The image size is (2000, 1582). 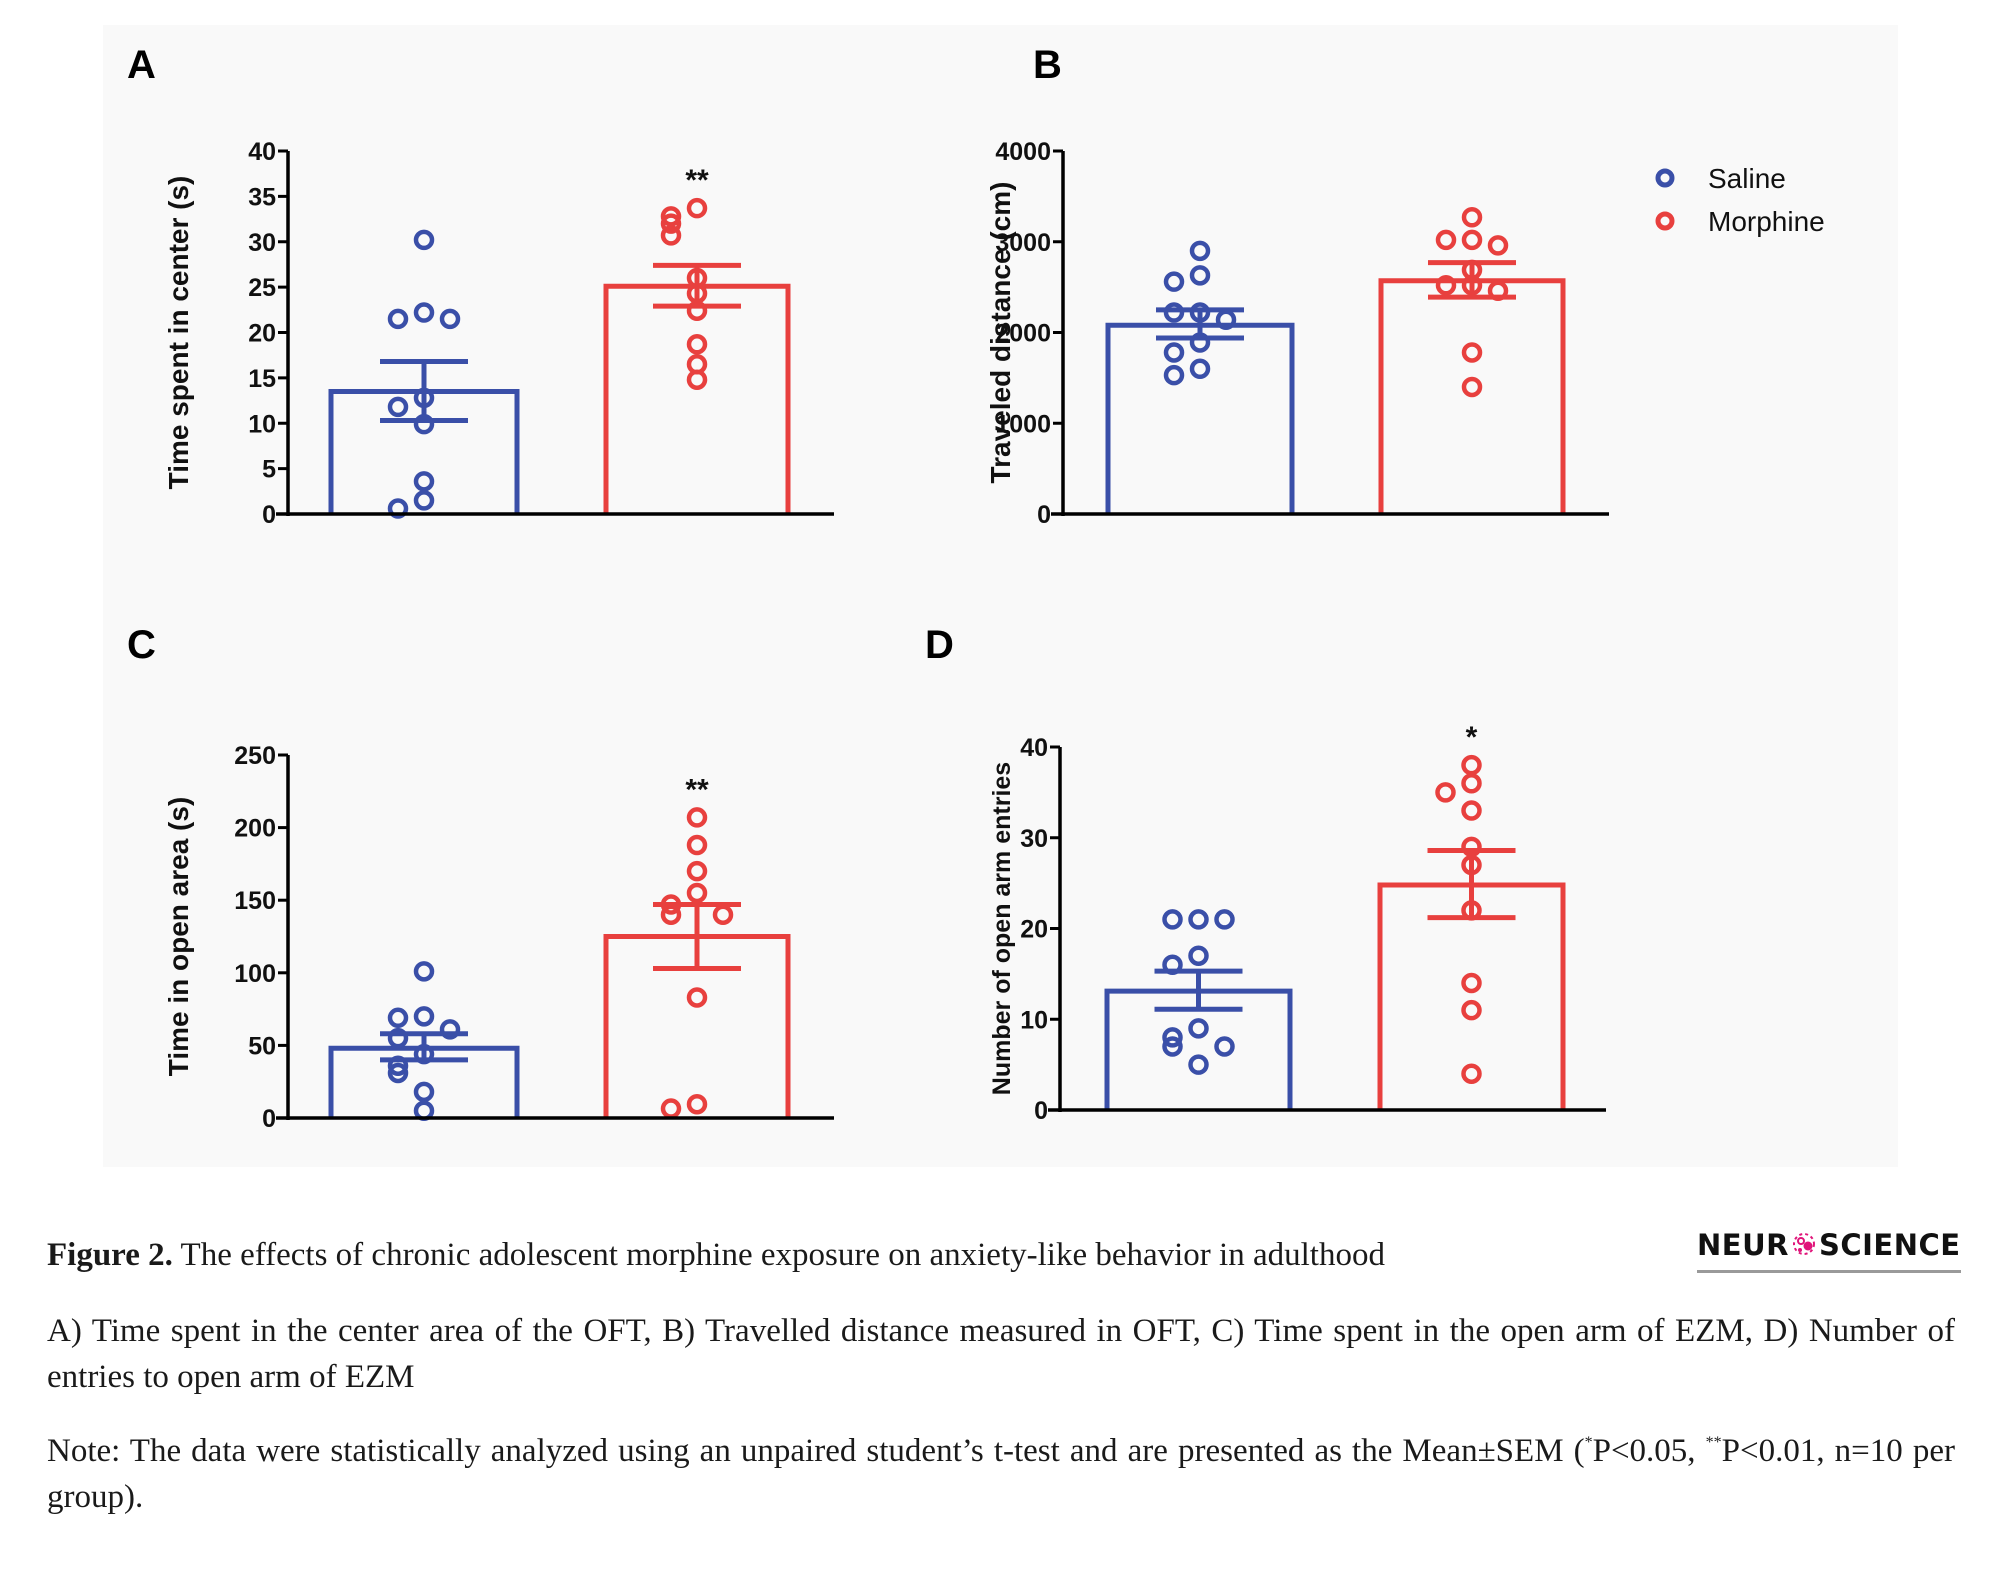 What do you see at coordinates (1747, 178) in the screenshot?
I see `legend-label-saline: Saline` at bounding box center [1747, 178].